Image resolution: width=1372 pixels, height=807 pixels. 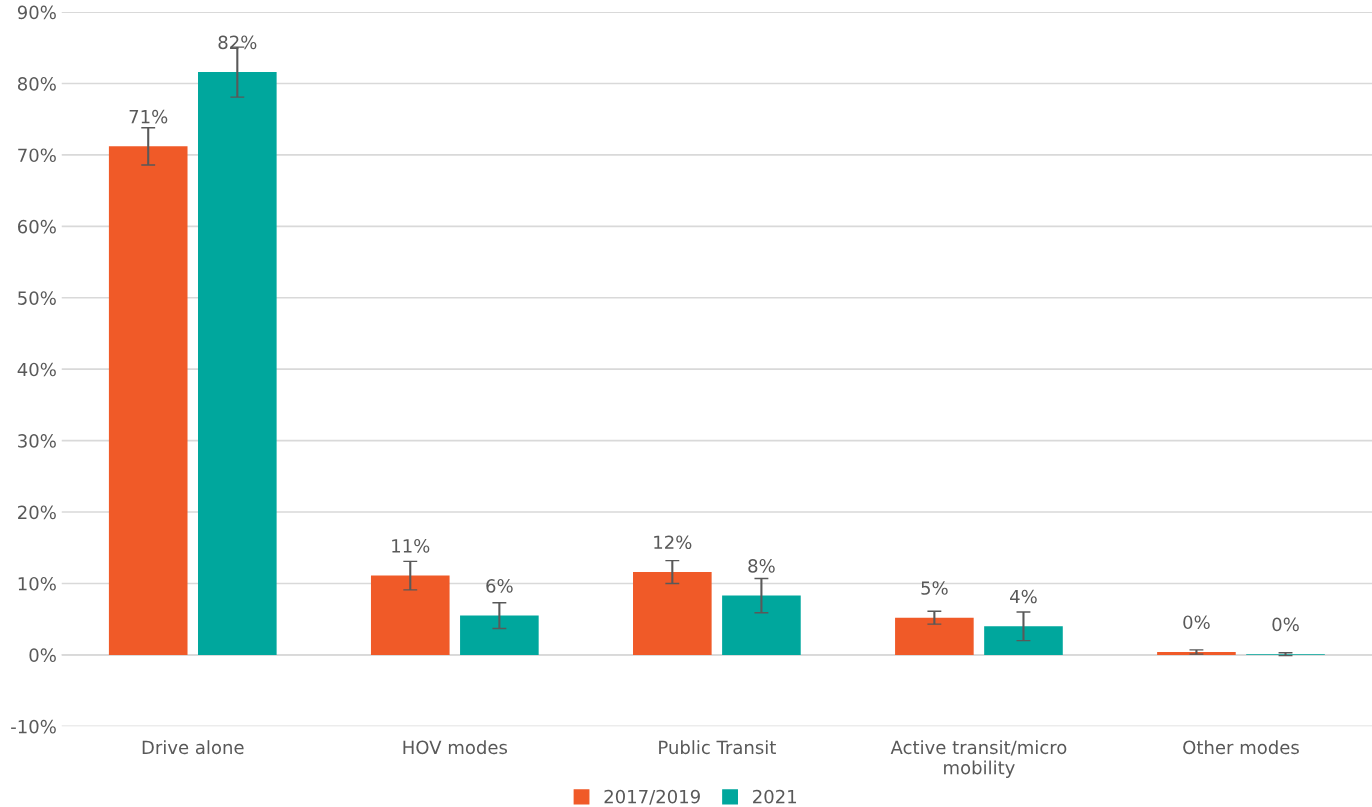 I want to click on data-label: 6%, so click(x=499, y=586).